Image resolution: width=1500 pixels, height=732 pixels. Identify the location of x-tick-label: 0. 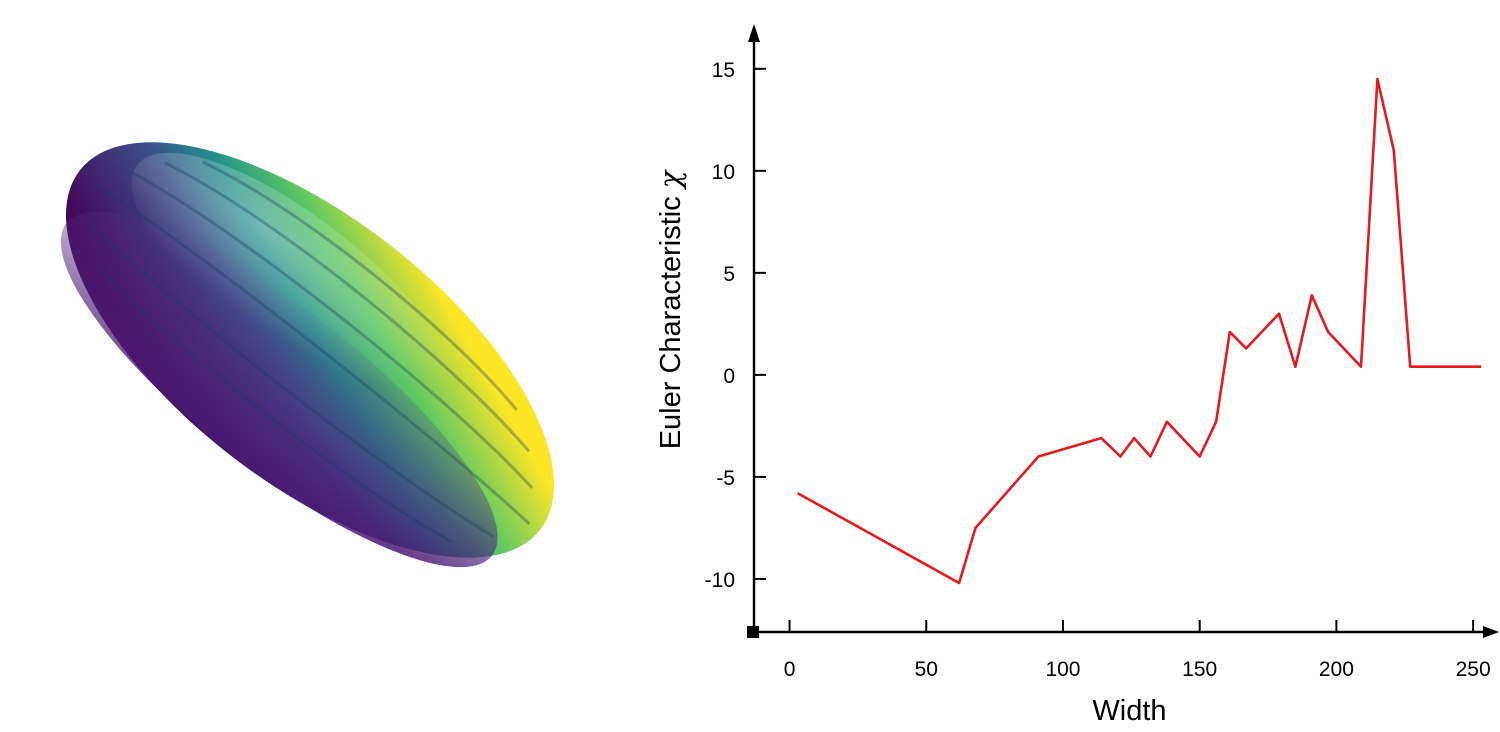
(790, 669).